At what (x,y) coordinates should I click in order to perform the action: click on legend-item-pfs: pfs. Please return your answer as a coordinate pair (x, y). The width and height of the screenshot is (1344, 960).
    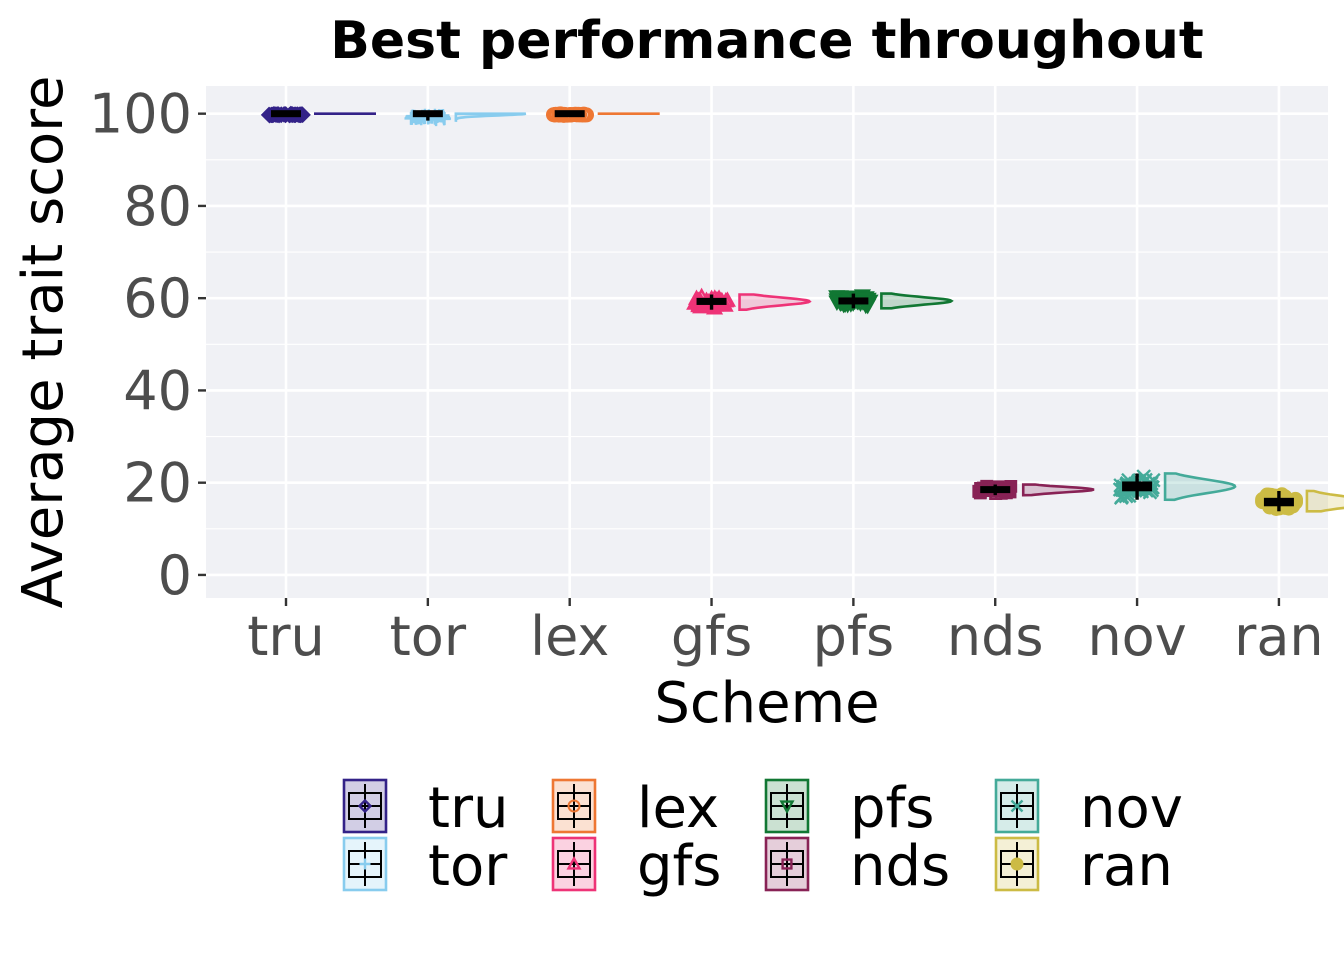
    Looking at the image, I should click on (849, 808).